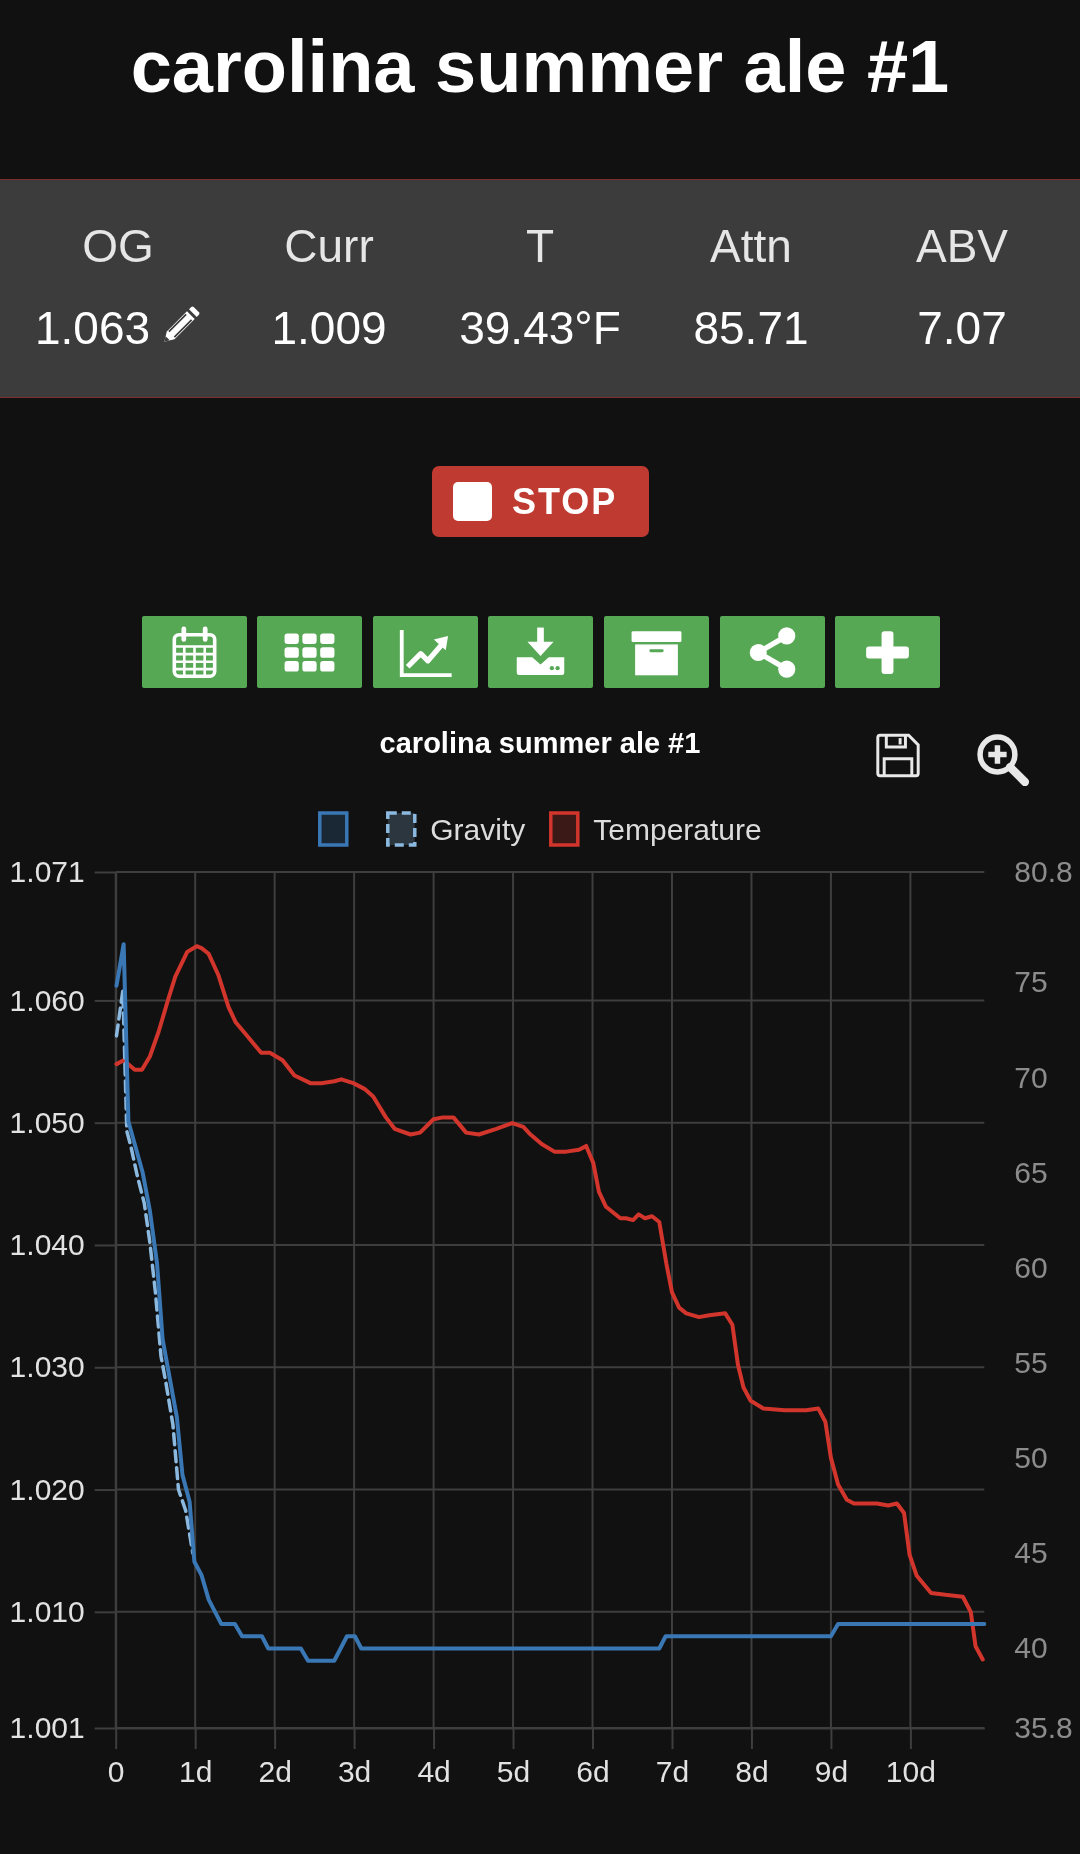 This screenshot has width=1080, height=1854. Describe the element at coordinates (434, 1772) in the screenshot. I see `x-tick-label: 4d` at that location.